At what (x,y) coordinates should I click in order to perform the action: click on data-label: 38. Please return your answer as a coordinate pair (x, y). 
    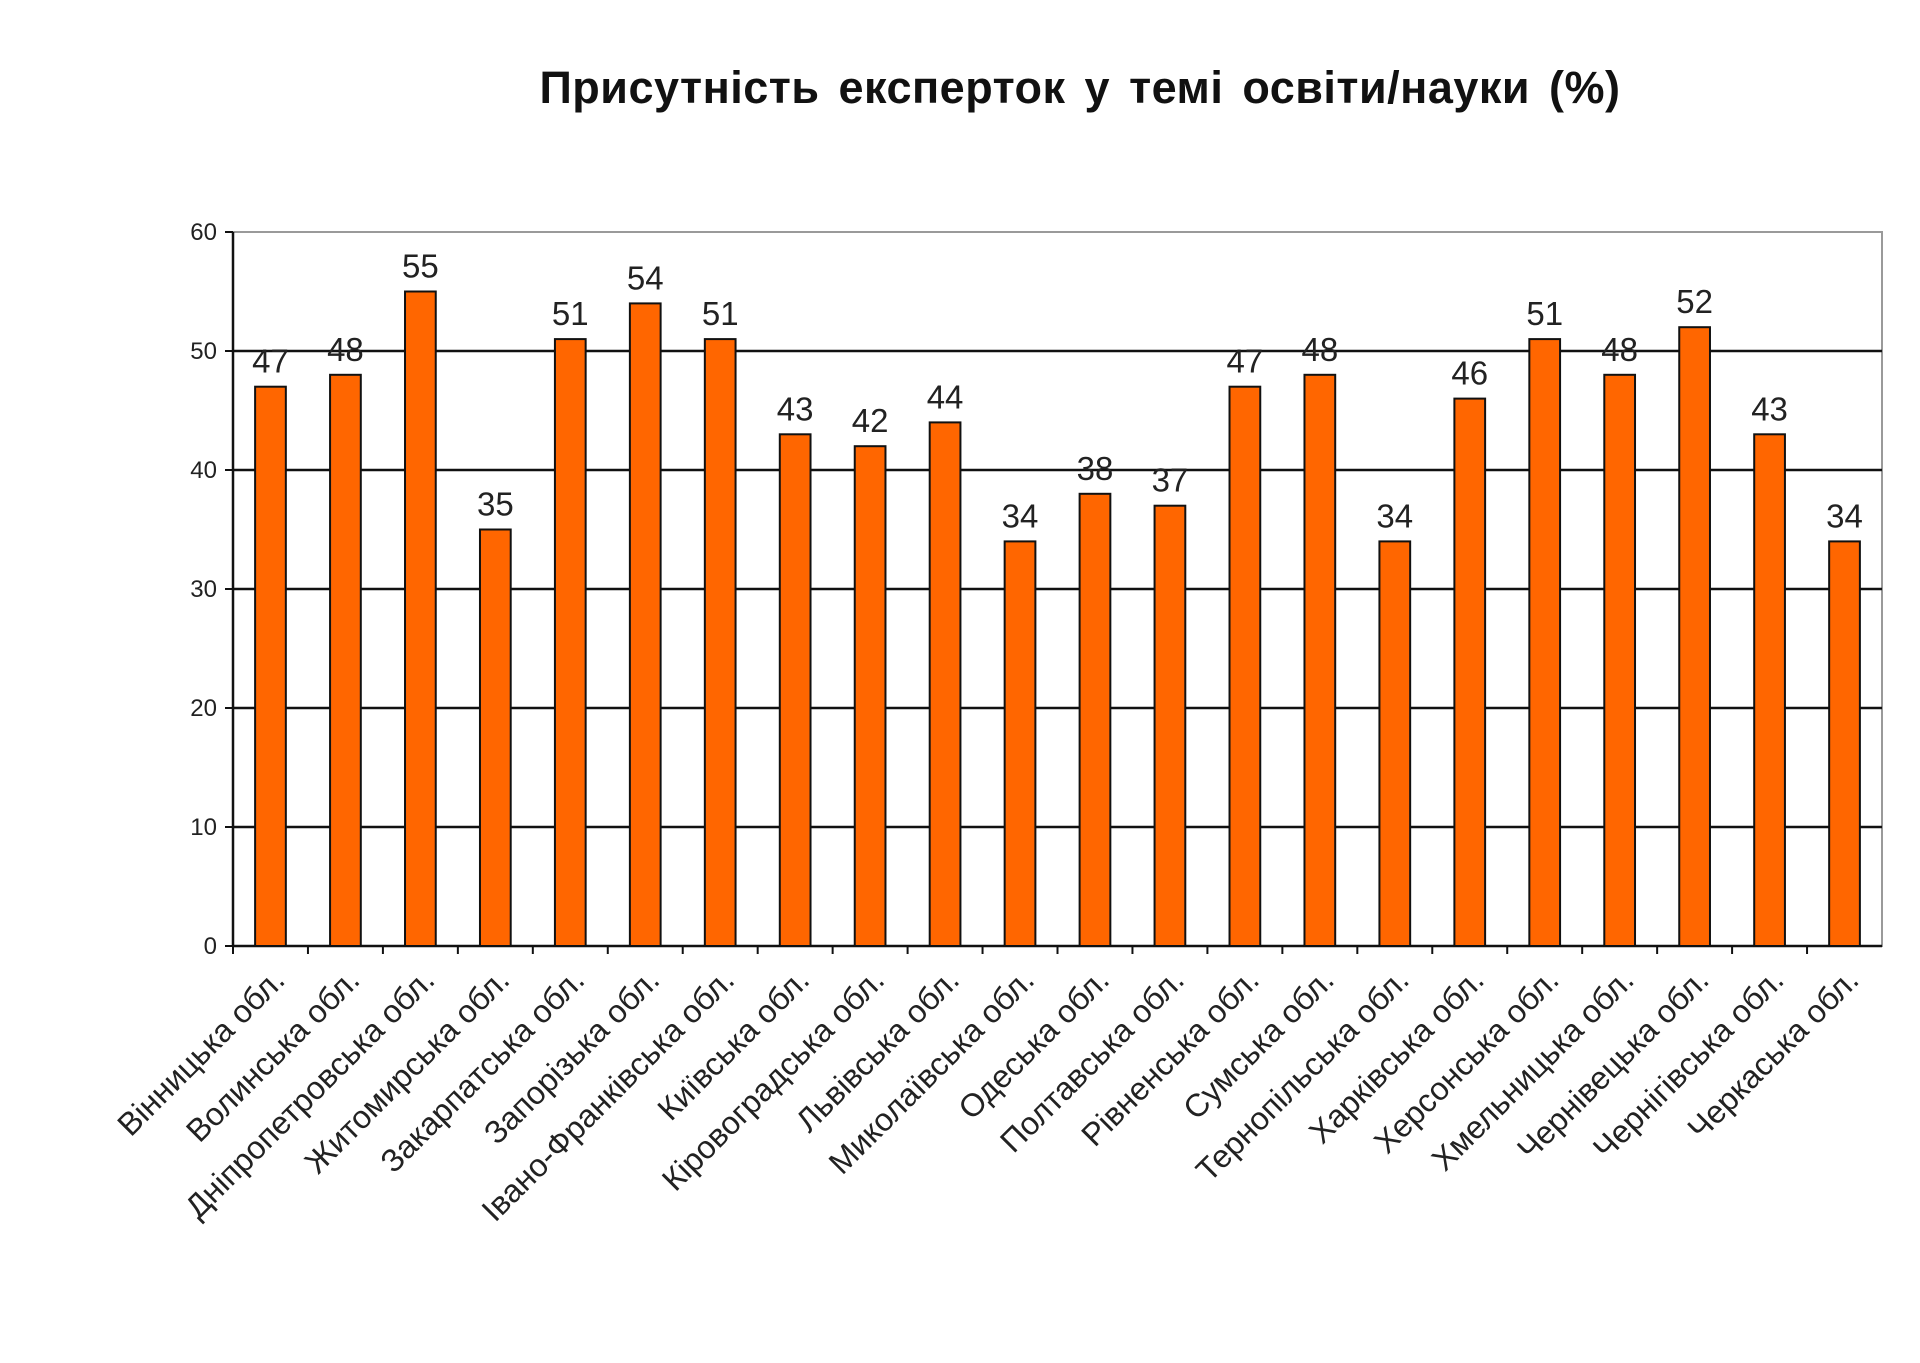
    Looking at the image, I should click on (1095, 468).